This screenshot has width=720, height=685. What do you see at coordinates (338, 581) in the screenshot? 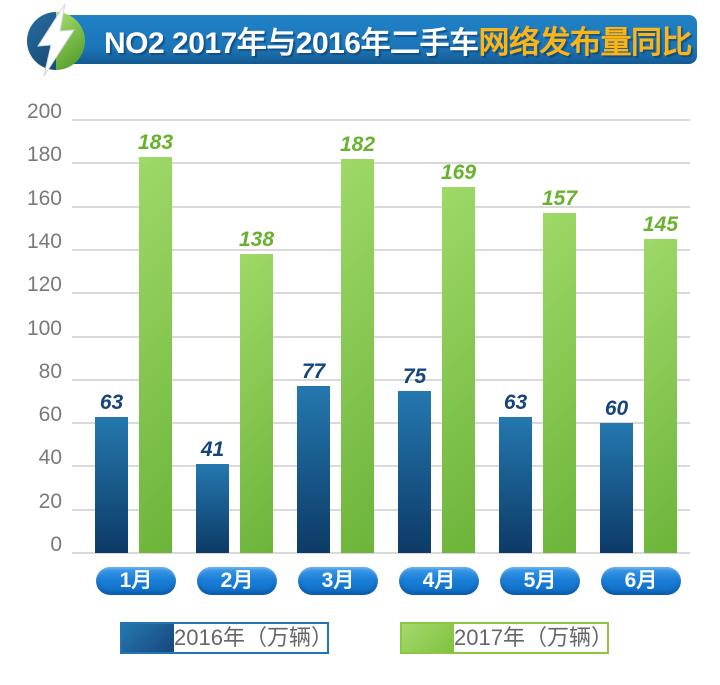
I see `category-pill: 3月` at bounding box center [338, 581].